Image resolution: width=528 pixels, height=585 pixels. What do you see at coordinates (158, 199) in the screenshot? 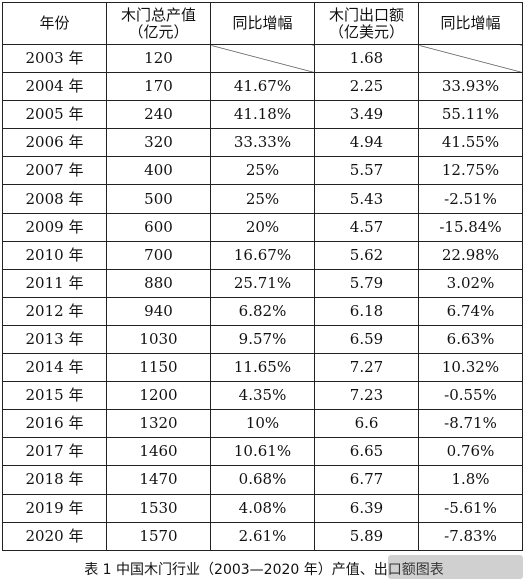
I see `cell-output-value: 500` at bounding box center [158, 199].